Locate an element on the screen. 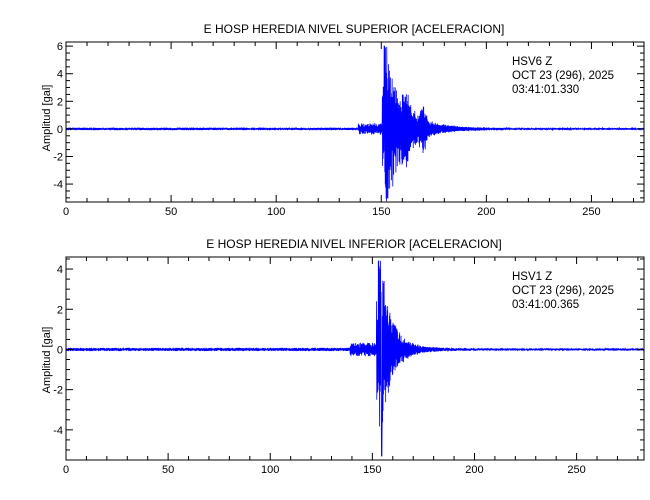  station-annotation: HSV6 Z OCT 23 (296), 2025 03:41:01.330 is located at coordinates (563, 76).